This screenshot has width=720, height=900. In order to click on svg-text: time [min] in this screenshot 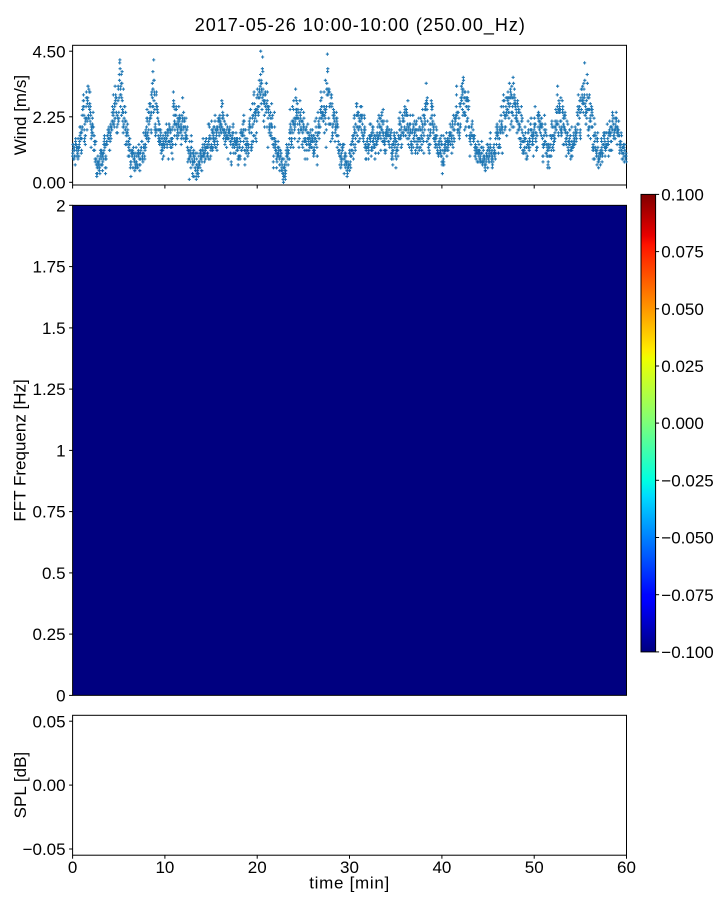, I will do `click(349, 883)`.